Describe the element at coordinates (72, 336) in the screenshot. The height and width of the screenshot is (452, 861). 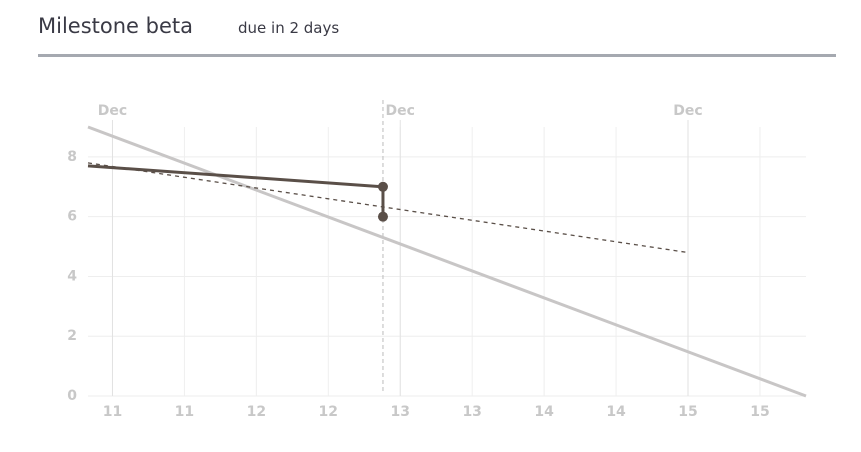
I see `y-tick-label: 2` at that location.